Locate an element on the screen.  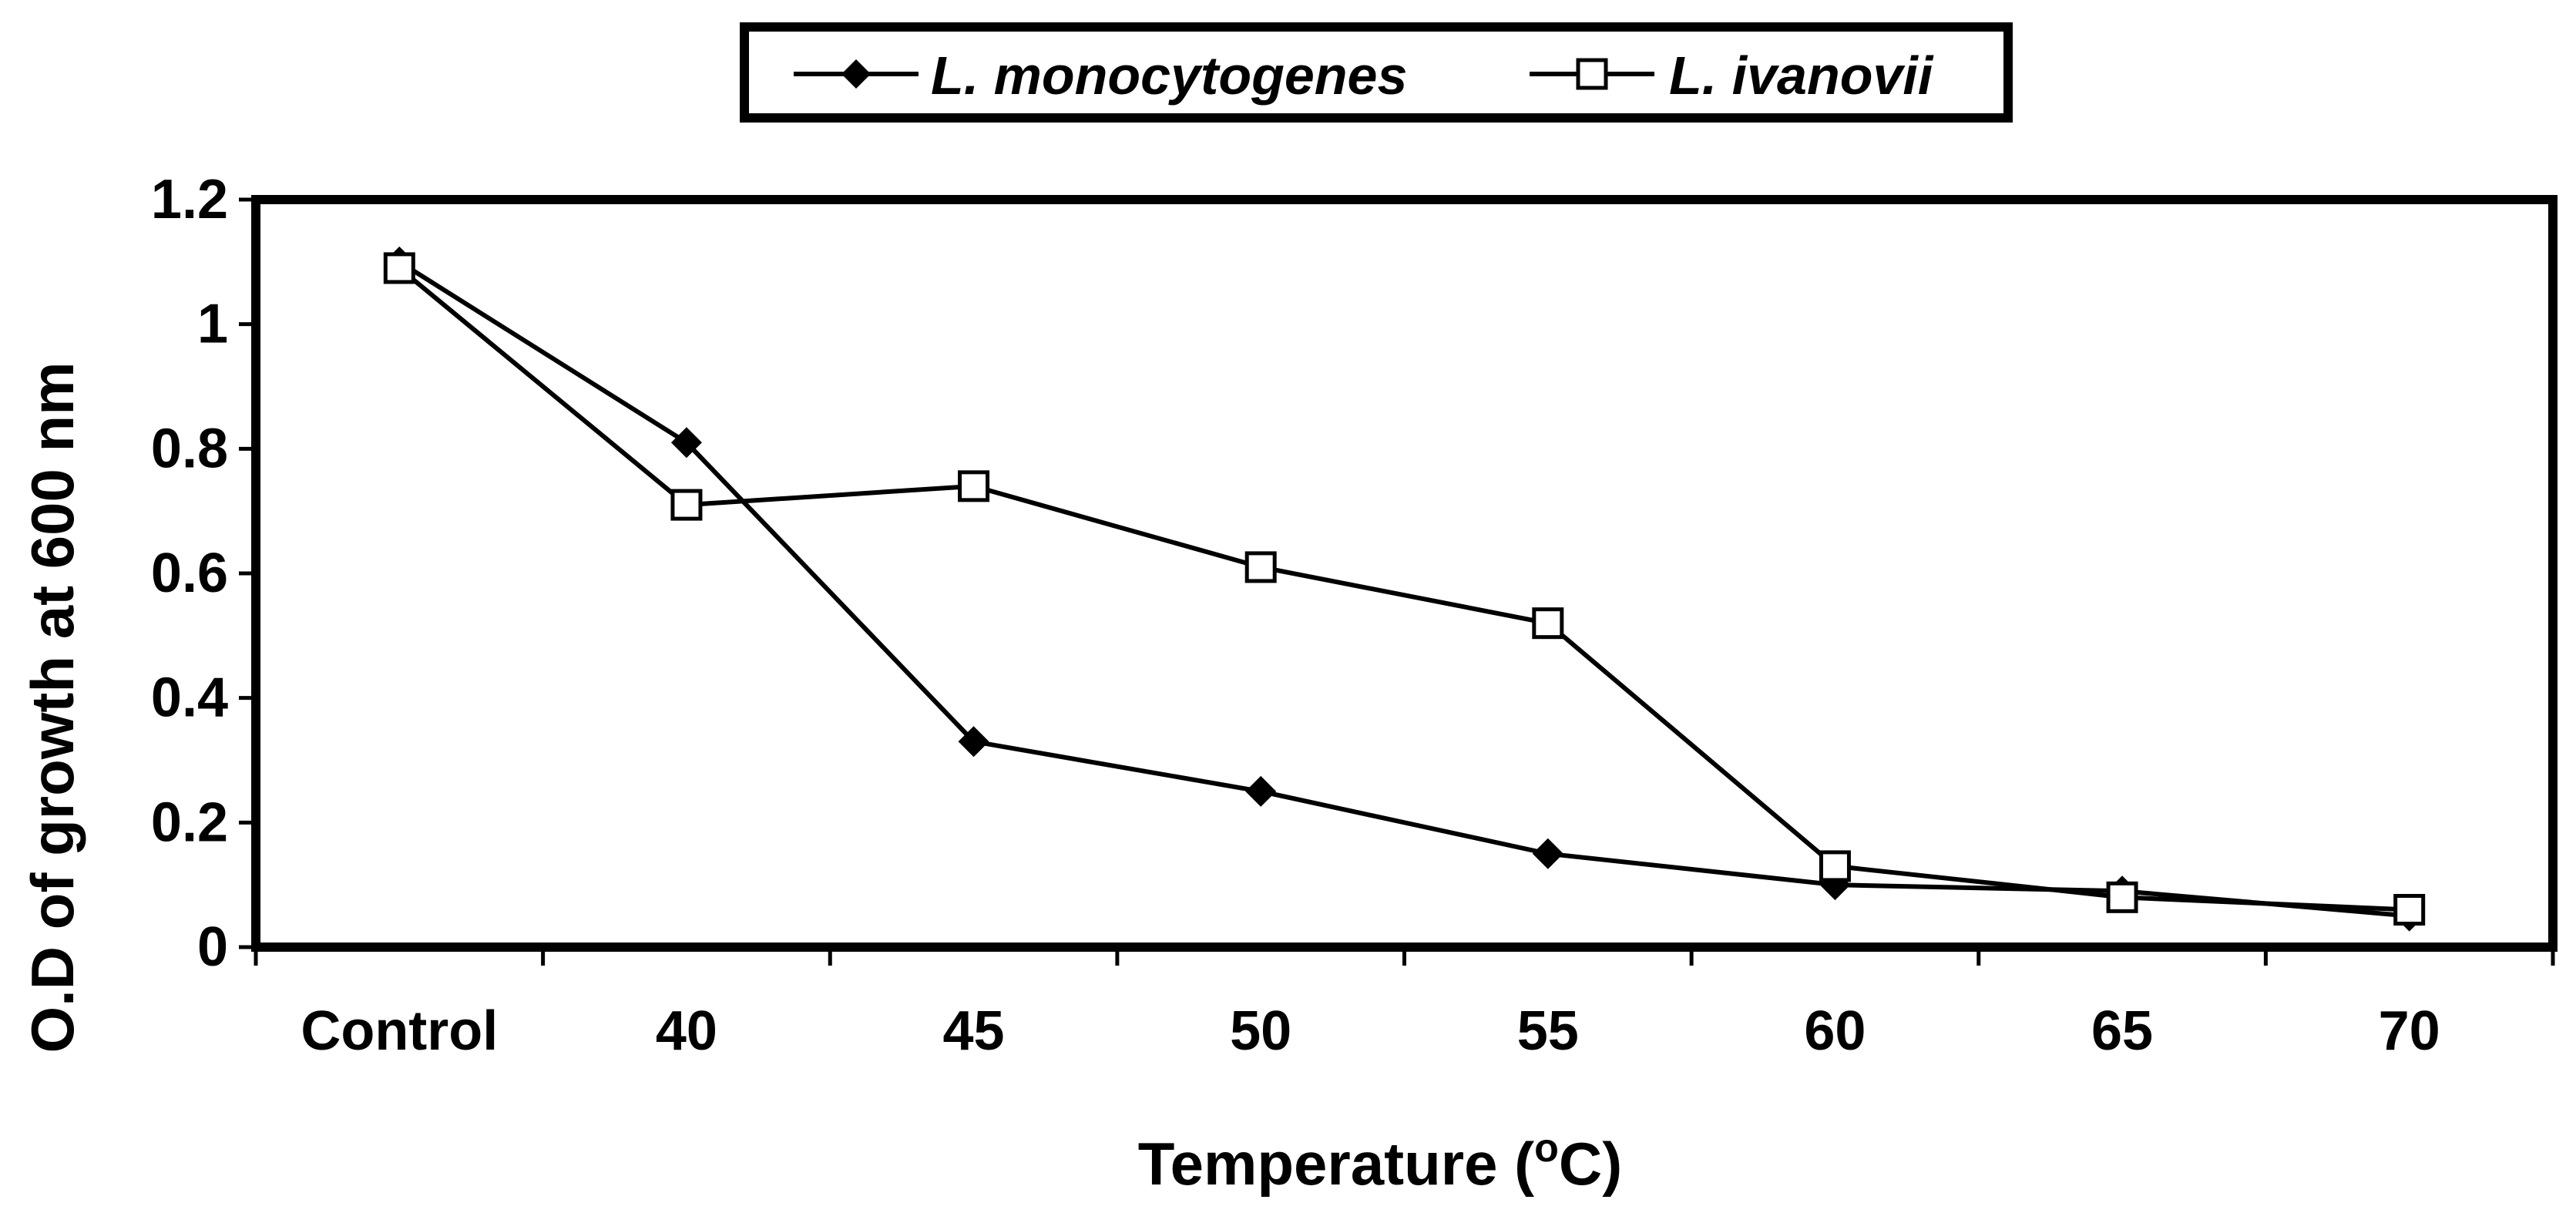
legend: L. monocytogenes L. ivanovii is located at coordinates (1376, 73).